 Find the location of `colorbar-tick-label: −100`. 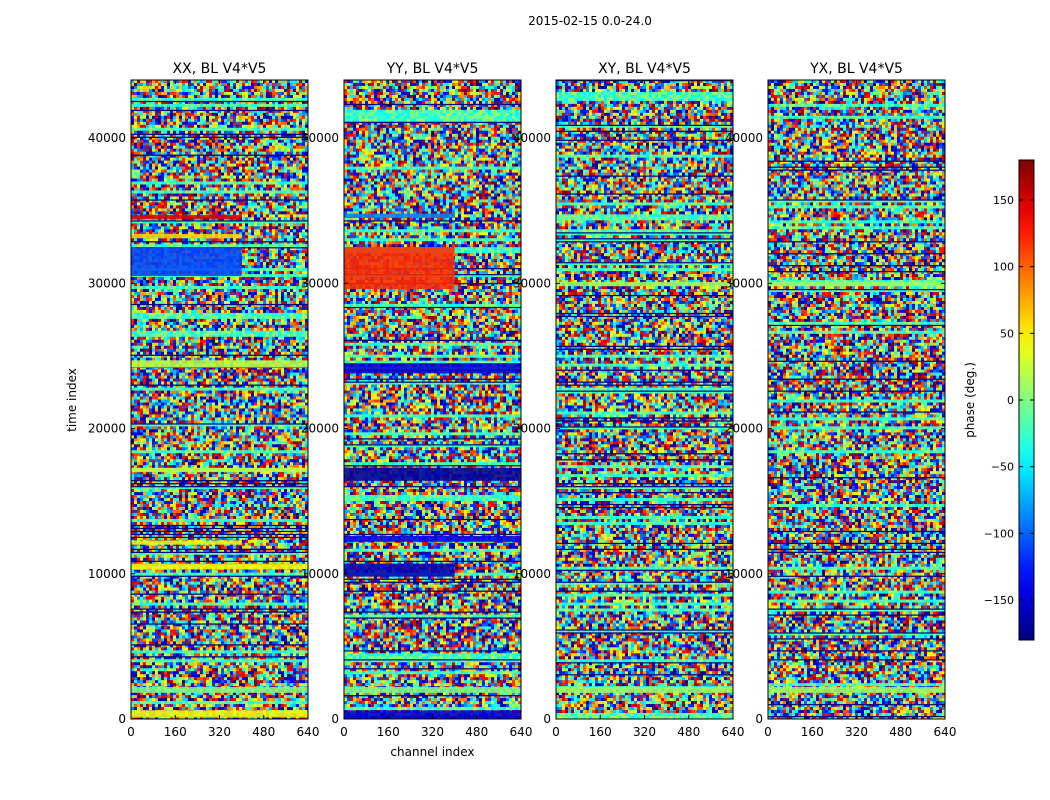

colorbar-tick-label: −100 is located at coordinates (999, 533).